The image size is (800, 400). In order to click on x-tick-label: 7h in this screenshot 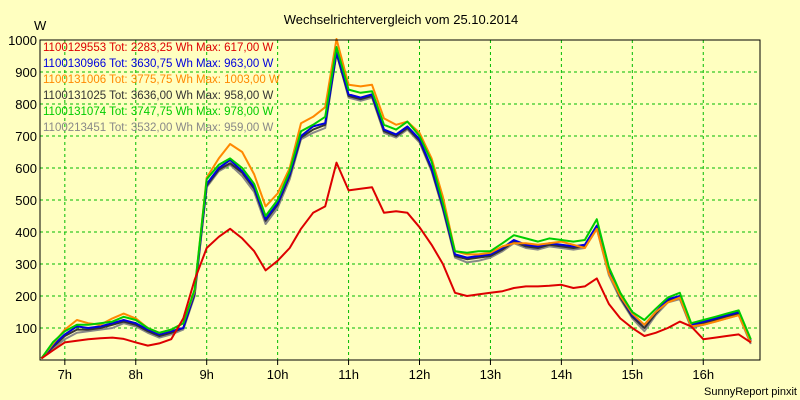, I will do `click(65, 374)`.